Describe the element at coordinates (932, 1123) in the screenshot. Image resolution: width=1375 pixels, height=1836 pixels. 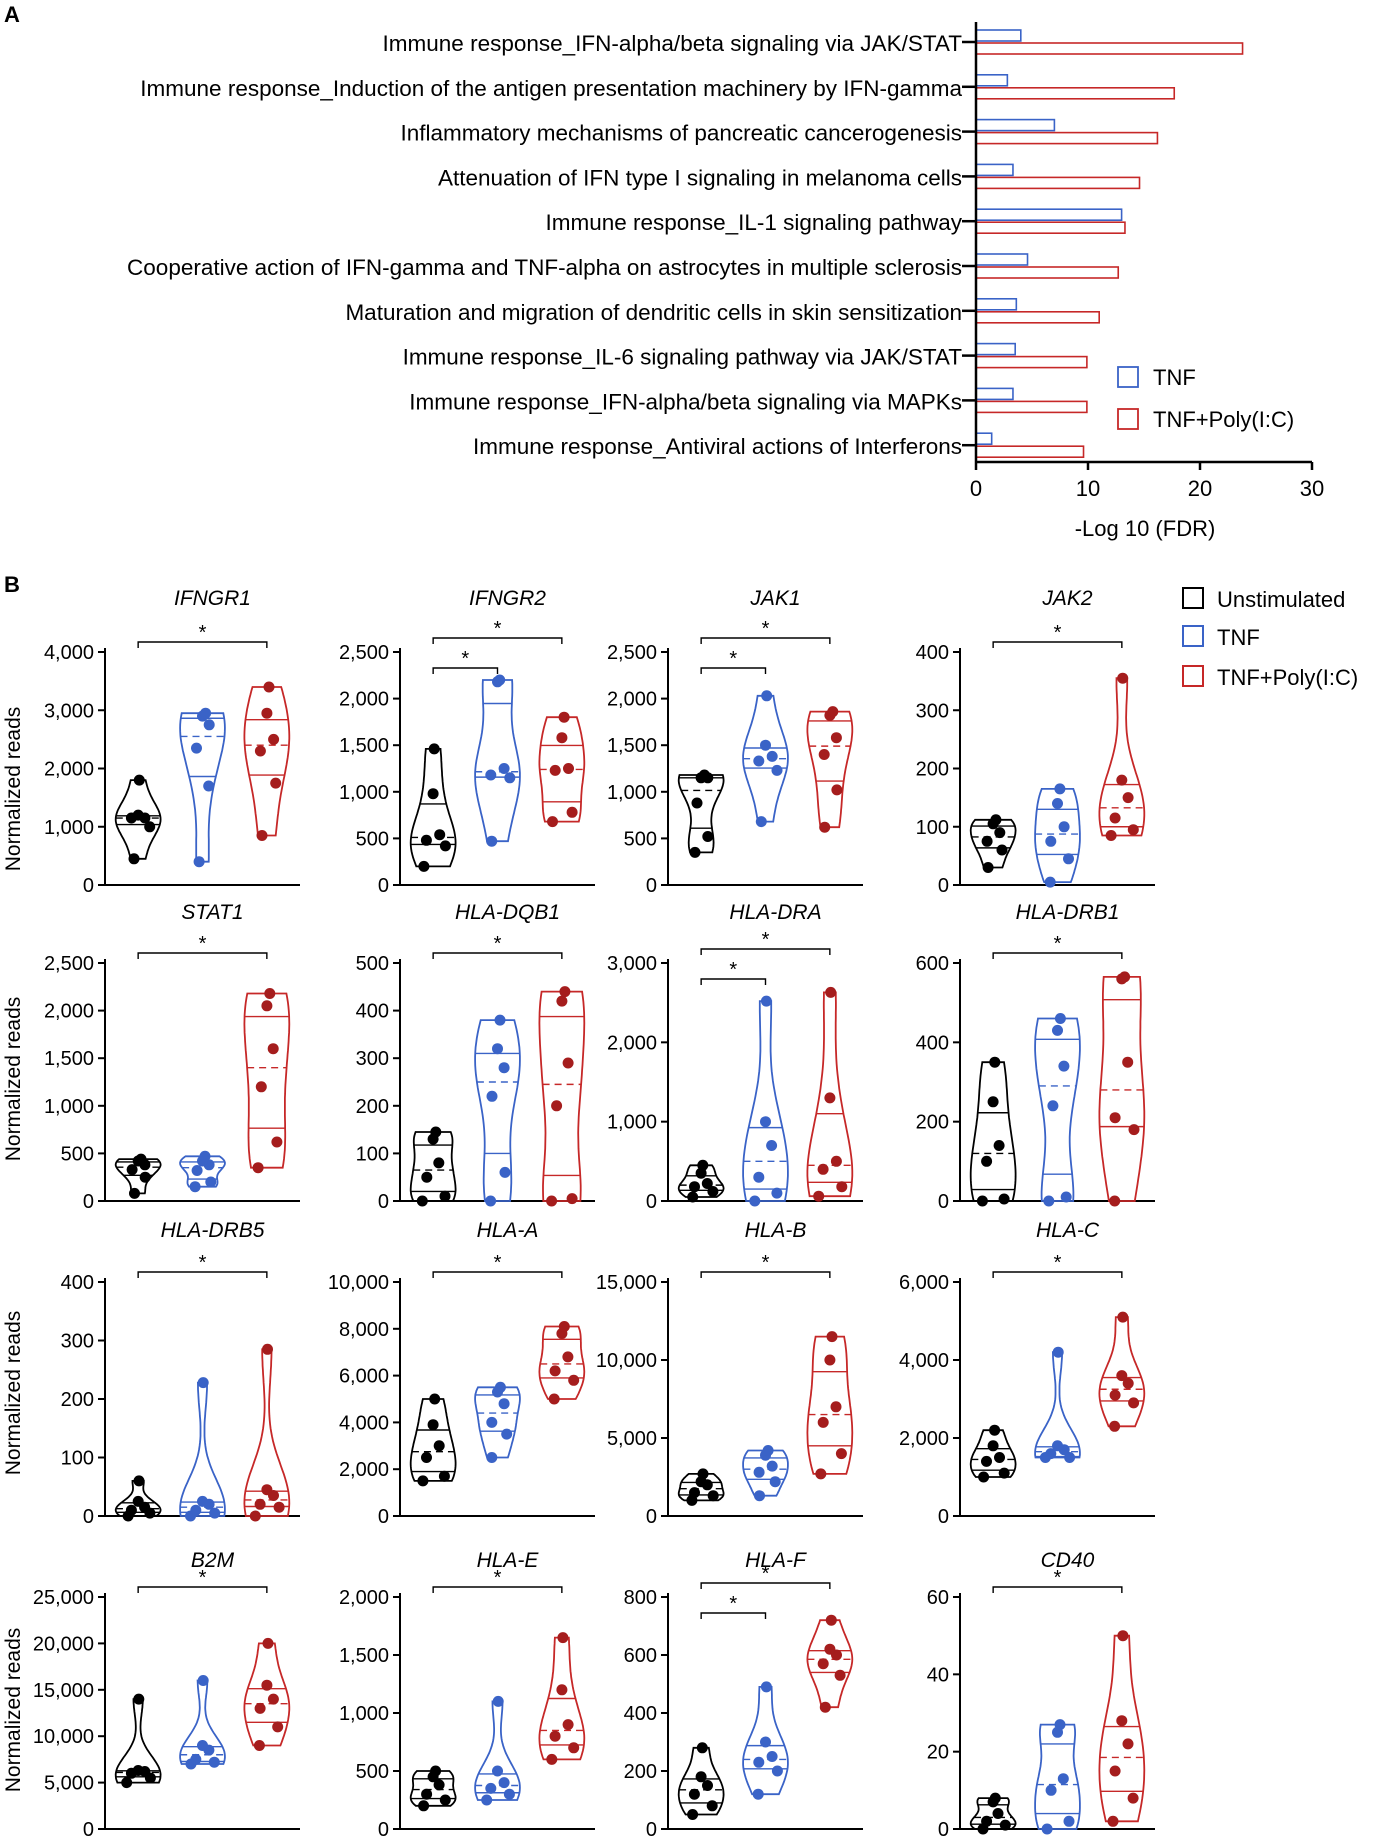
I see `y-tick-label: 200` at that location.